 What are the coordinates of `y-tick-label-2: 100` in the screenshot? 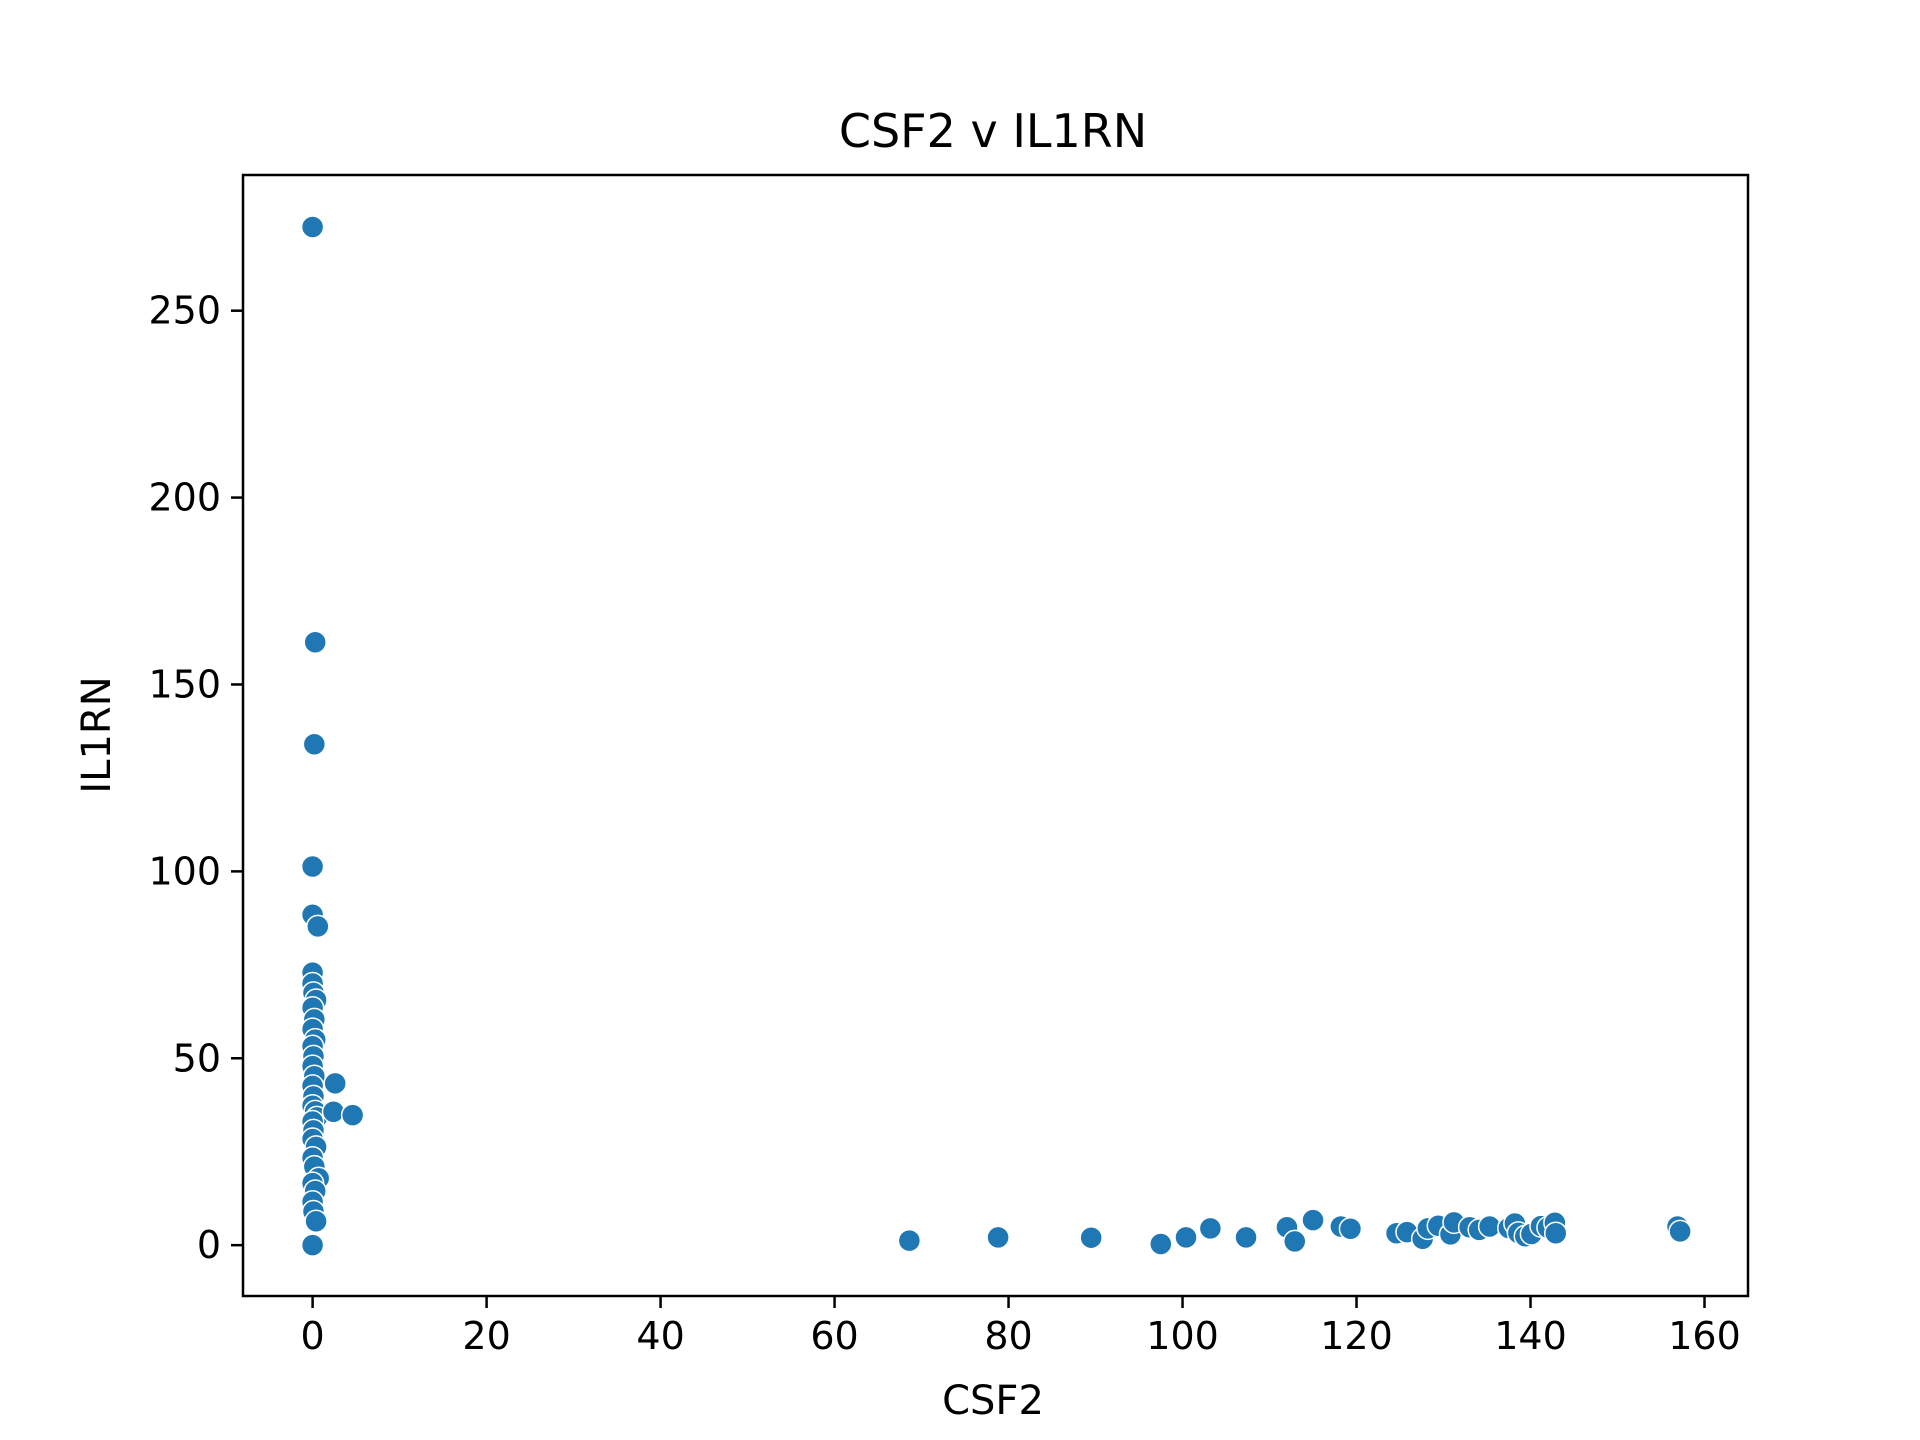 It's located at (184, 871).